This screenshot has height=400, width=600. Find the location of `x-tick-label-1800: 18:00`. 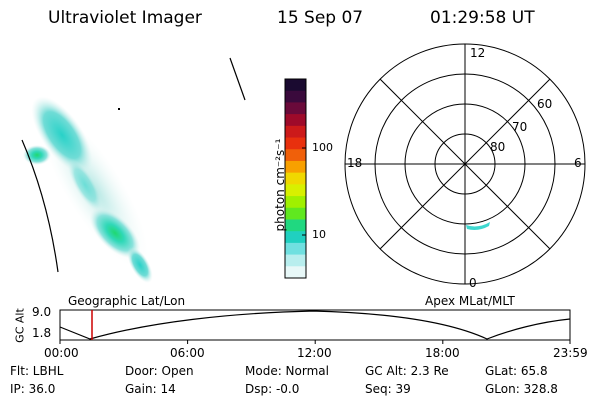

x-tick-label-1800: 18:00 is located at coordinates (442, 353).